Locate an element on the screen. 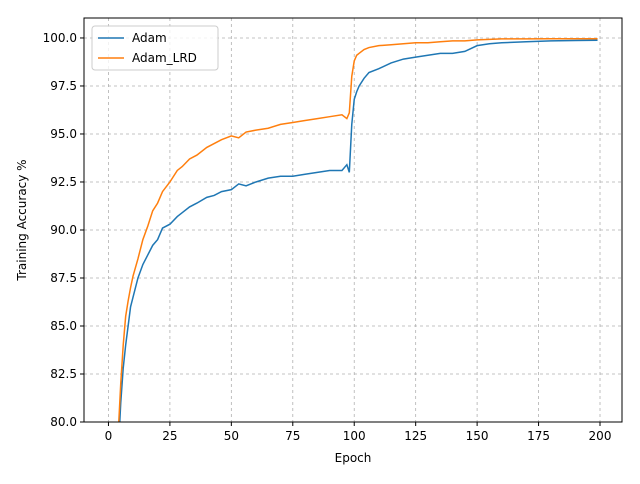 Image resolution: width=640 pixels, height=484 pixels. x-tick-label: 25 is located at coordinates (169, 436).